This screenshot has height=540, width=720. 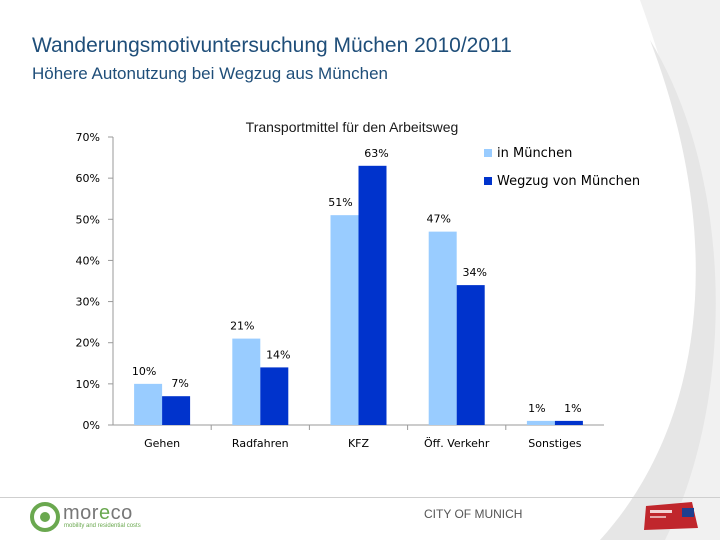 I want to click on moreco-logo-wordmark: moreco, so click(x=98, y=513).